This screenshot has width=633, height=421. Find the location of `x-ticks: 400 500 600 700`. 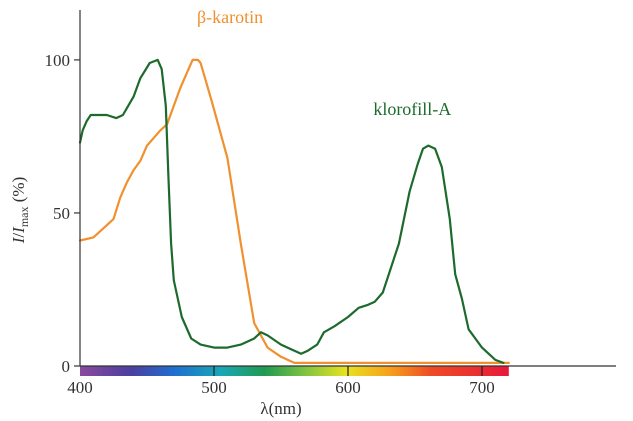

x-ticks: 400 500 600 700 is located at coordinates (281, 381).